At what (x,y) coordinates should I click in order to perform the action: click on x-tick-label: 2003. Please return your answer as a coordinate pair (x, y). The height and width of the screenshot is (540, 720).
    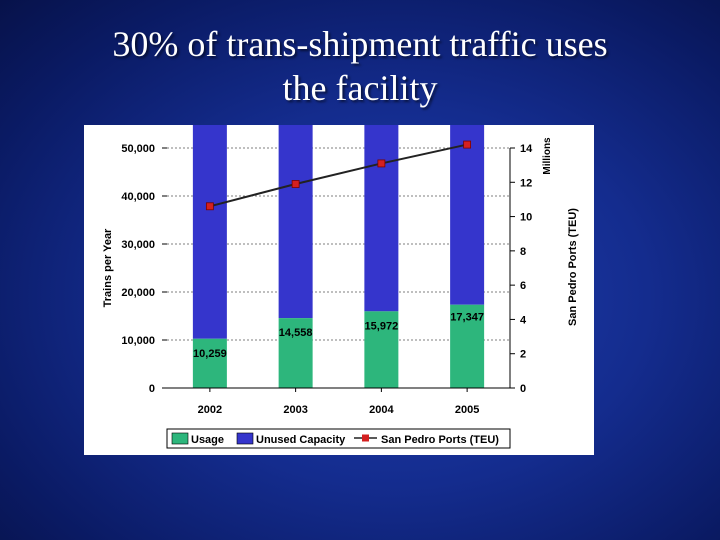
    Looking at the image, I should click on (295, 410).